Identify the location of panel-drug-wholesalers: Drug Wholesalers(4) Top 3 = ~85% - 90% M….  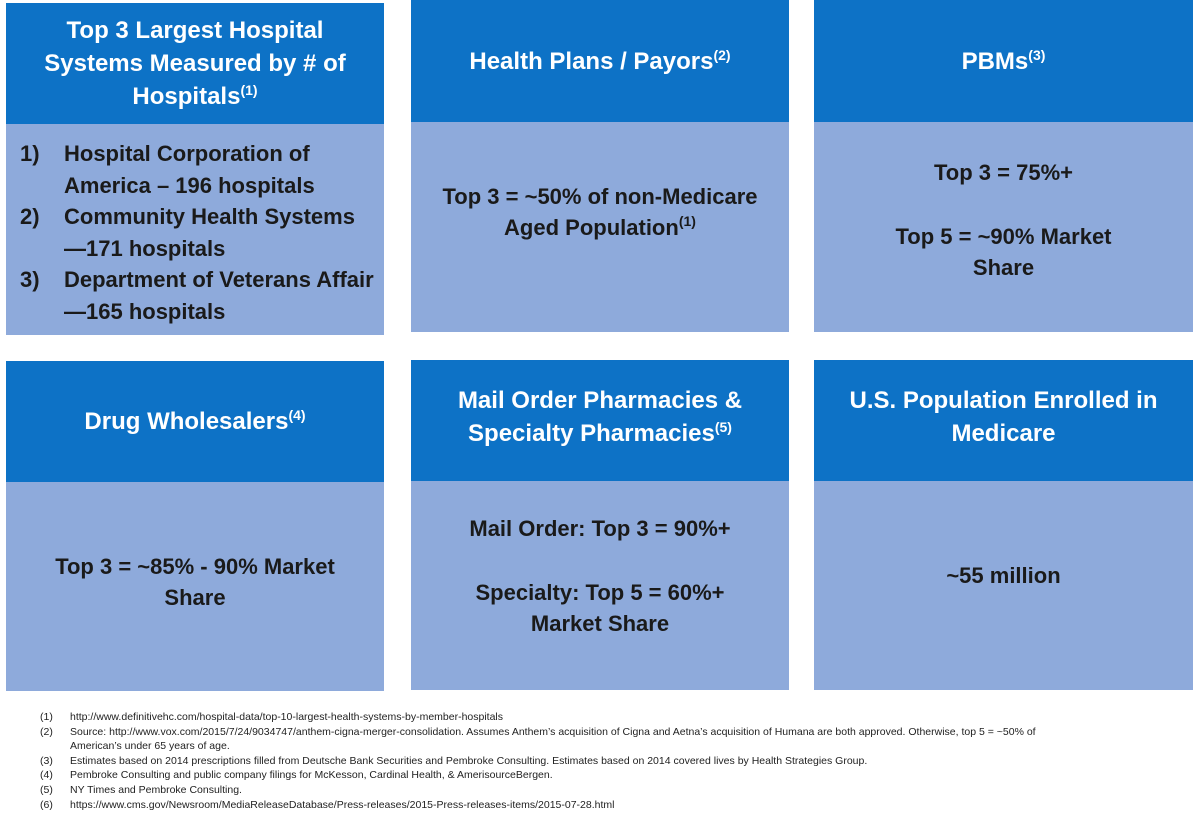
(195, 526).